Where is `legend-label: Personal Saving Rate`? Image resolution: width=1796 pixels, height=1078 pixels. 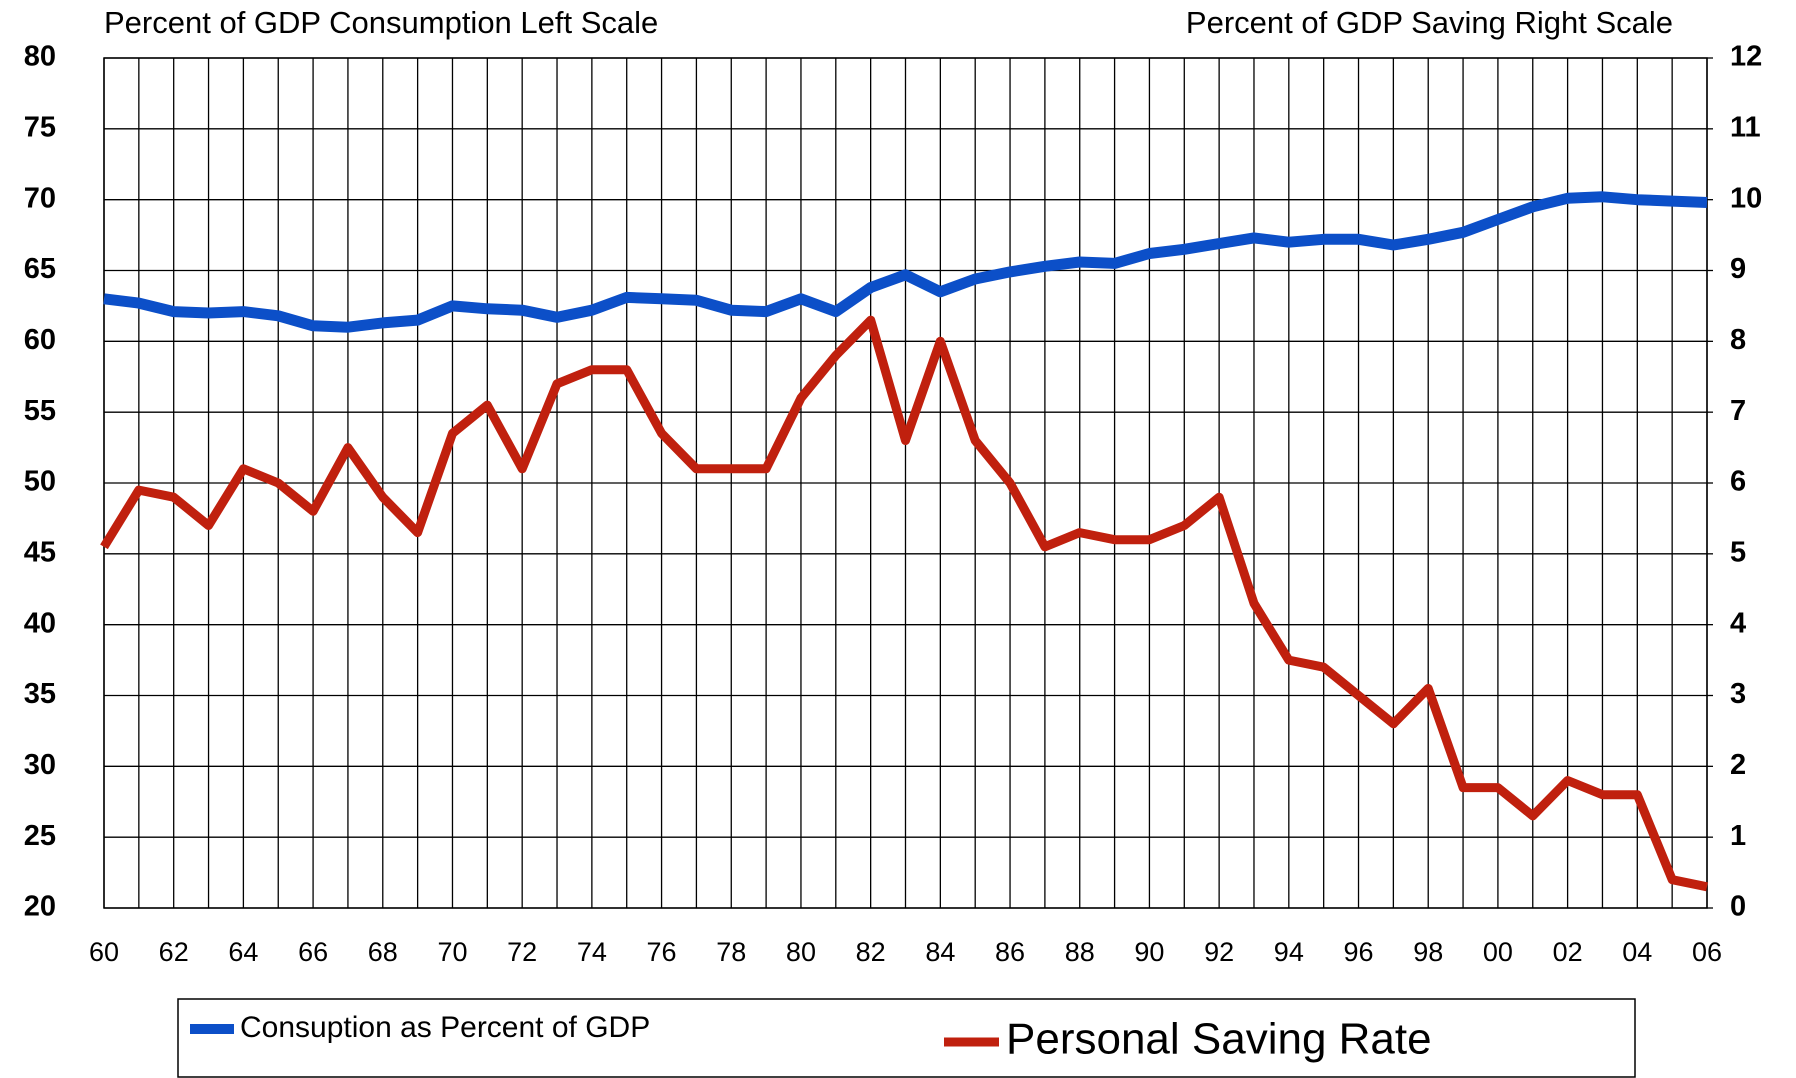
legend-label: Personal Saving Rate is located at coordinates (1219, 1039).